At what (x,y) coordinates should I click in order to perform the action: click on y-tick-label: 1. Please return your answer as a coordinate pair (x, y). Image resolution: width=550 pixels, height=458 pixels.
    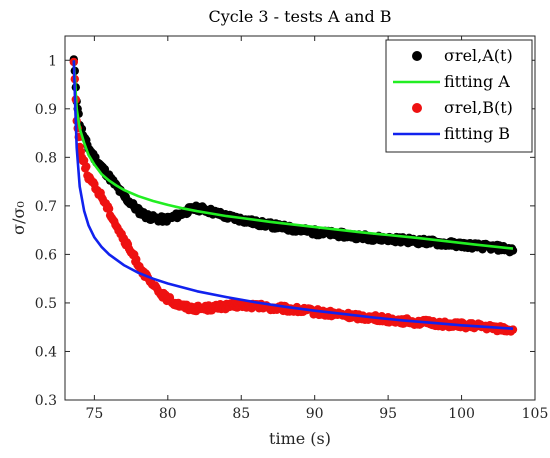
    Looking at the image, I should click on (52, 61).